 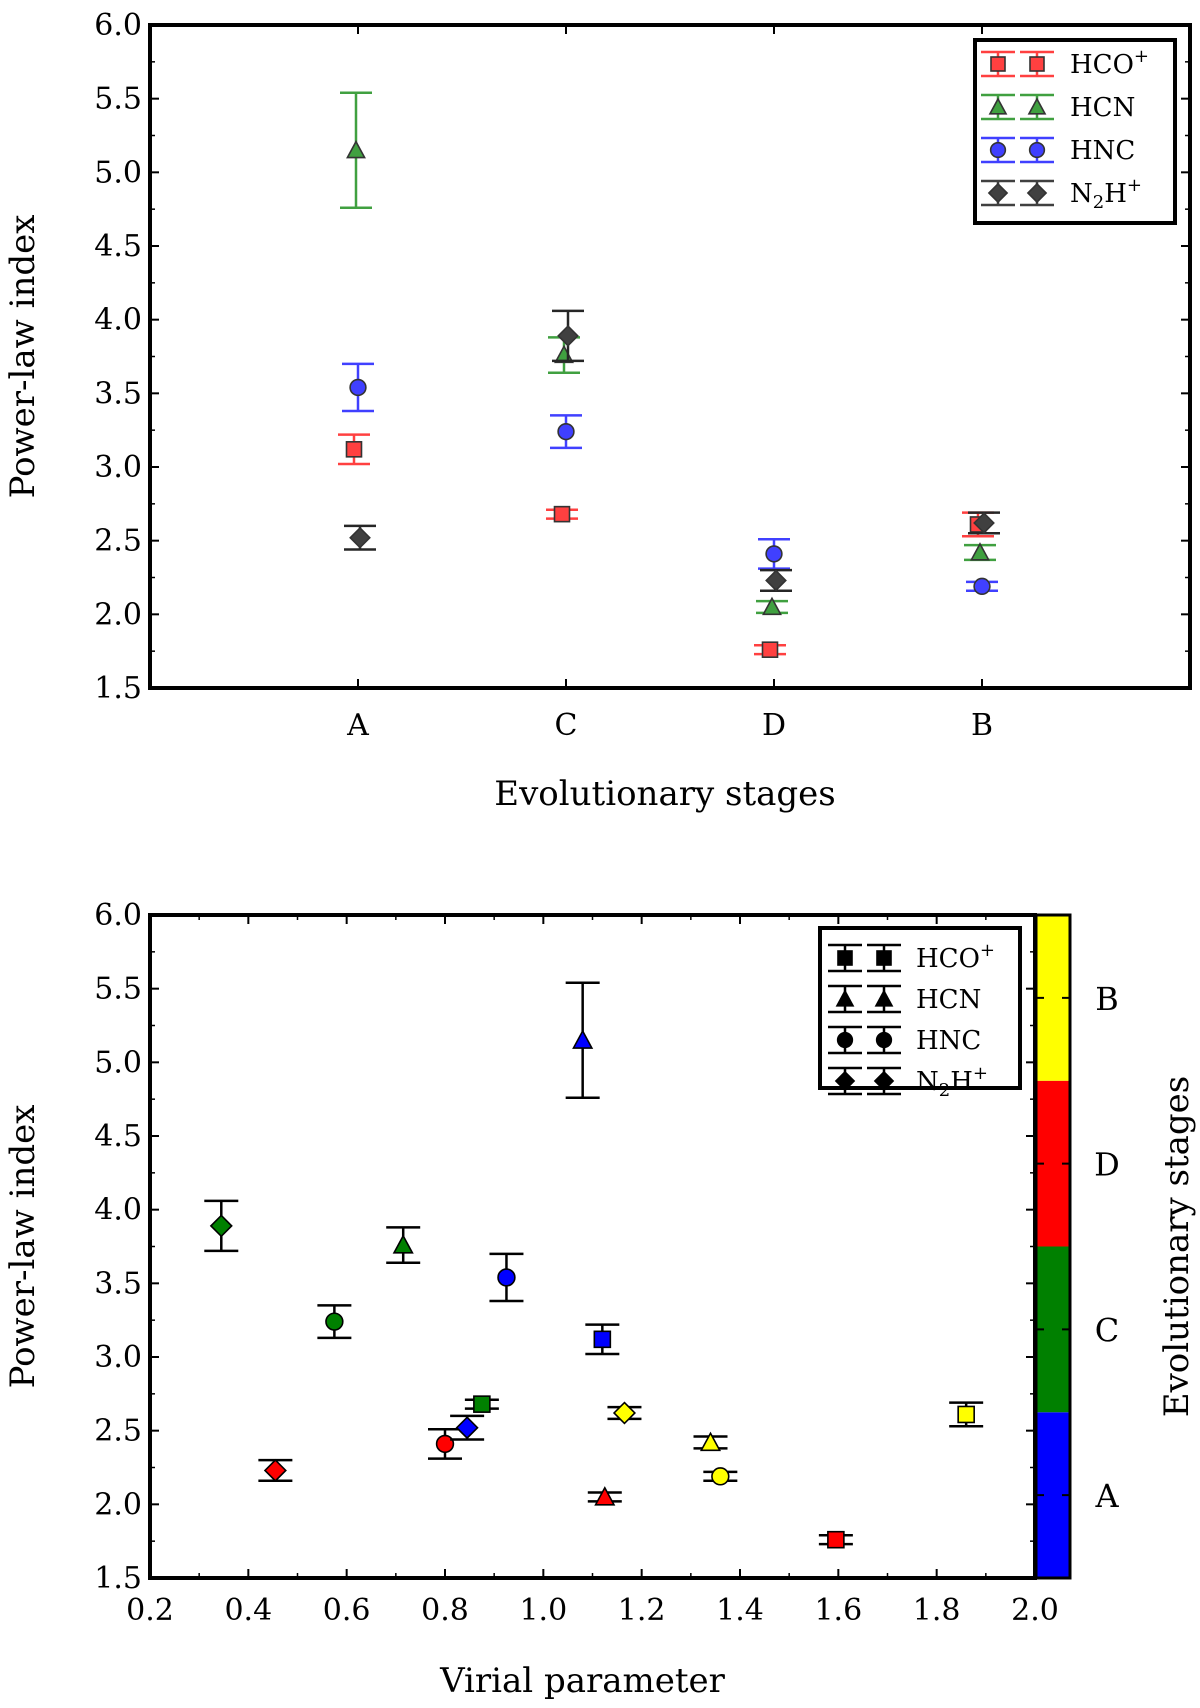 What do you see at coordinates (642, 1610) in the screenshot?
I see `x-tick-label: 1.2` at bounding box center [642, 1610].